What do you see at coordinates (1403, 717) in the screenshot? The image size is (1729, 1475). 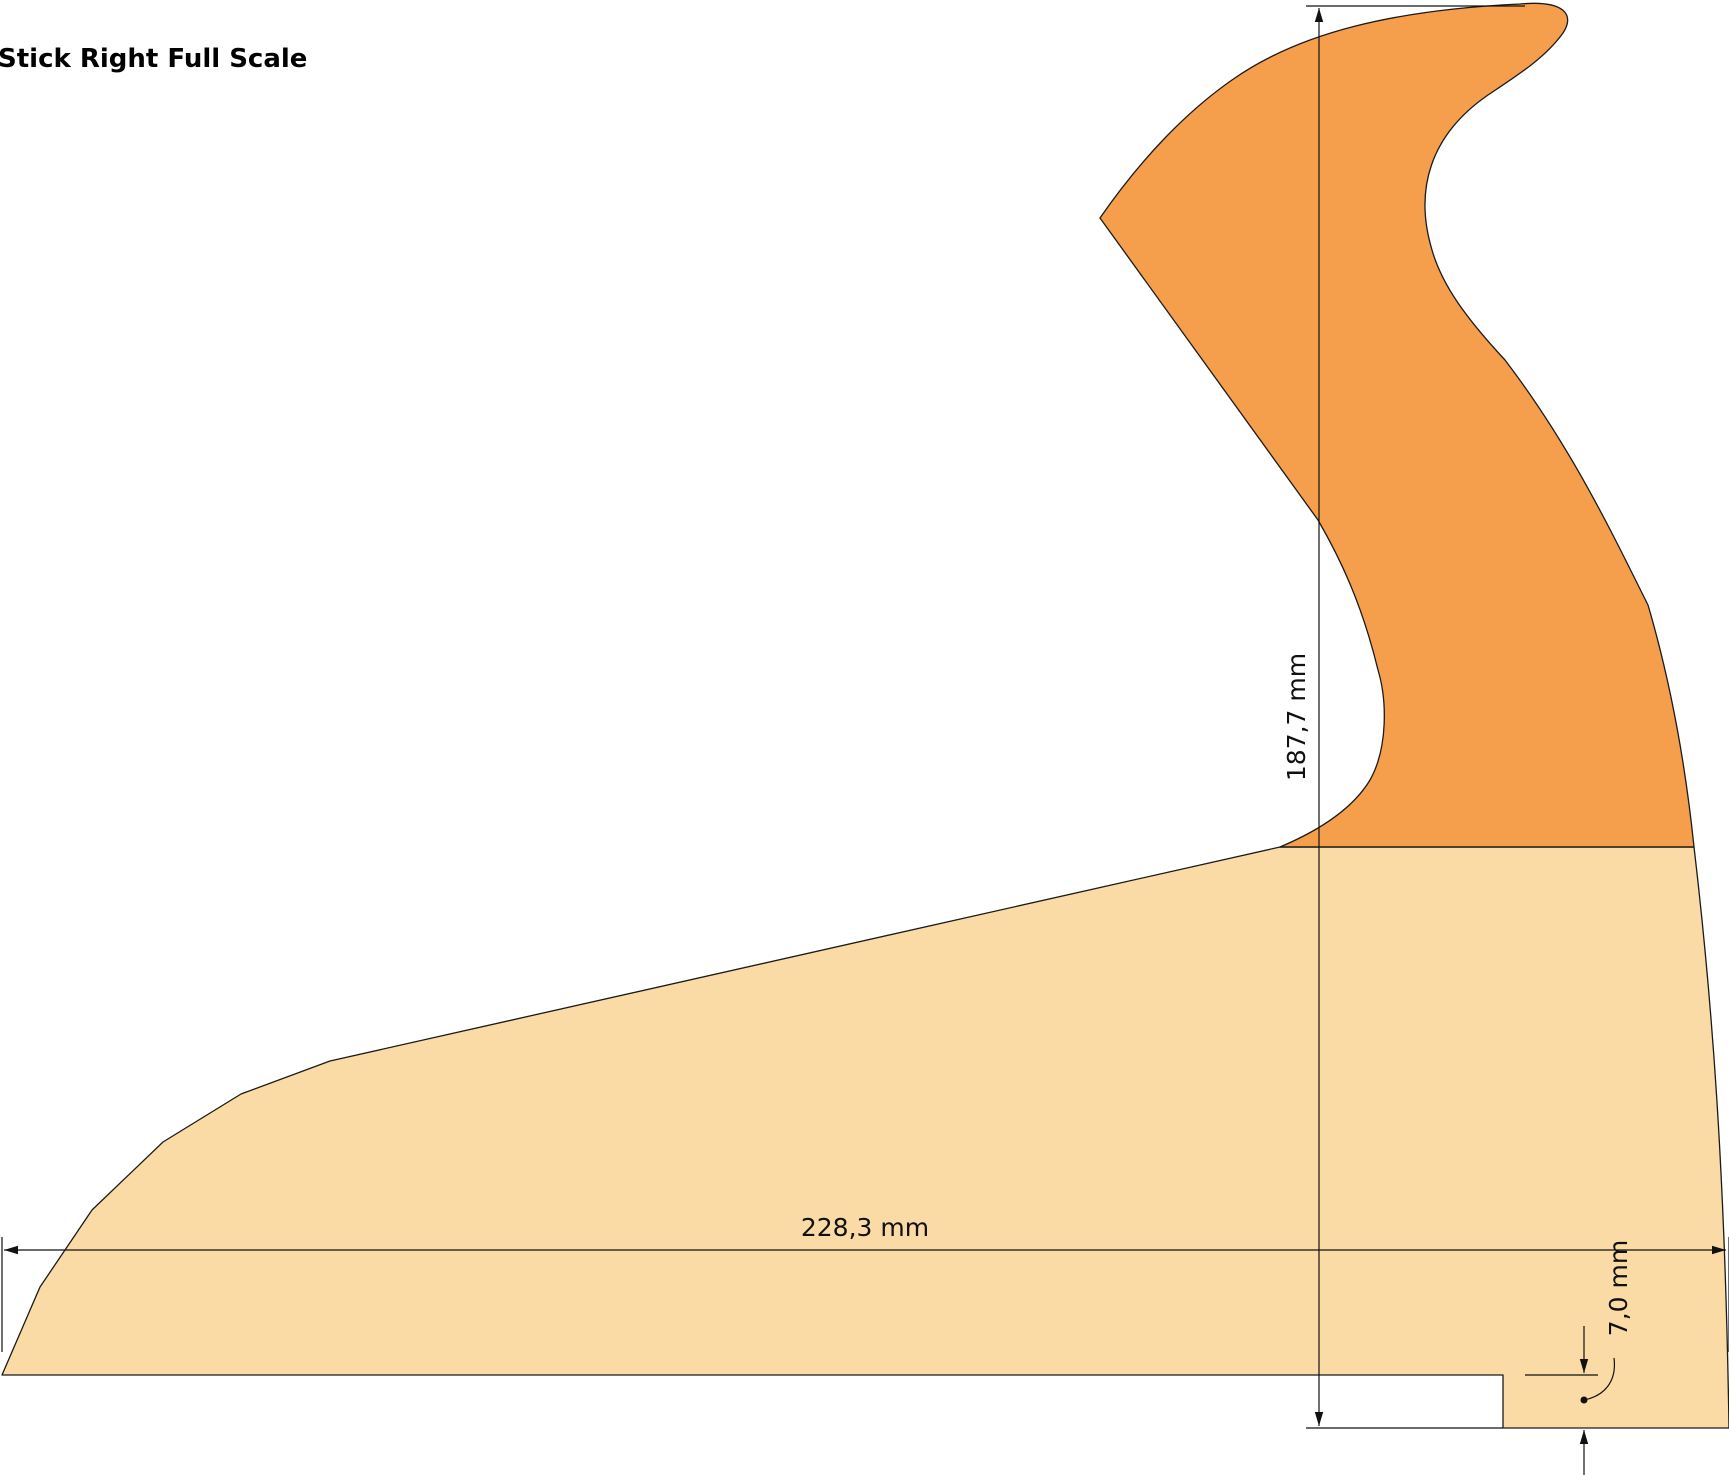 I see `height-dimension: 187,7 mm` at bounding box center [1403, 717].